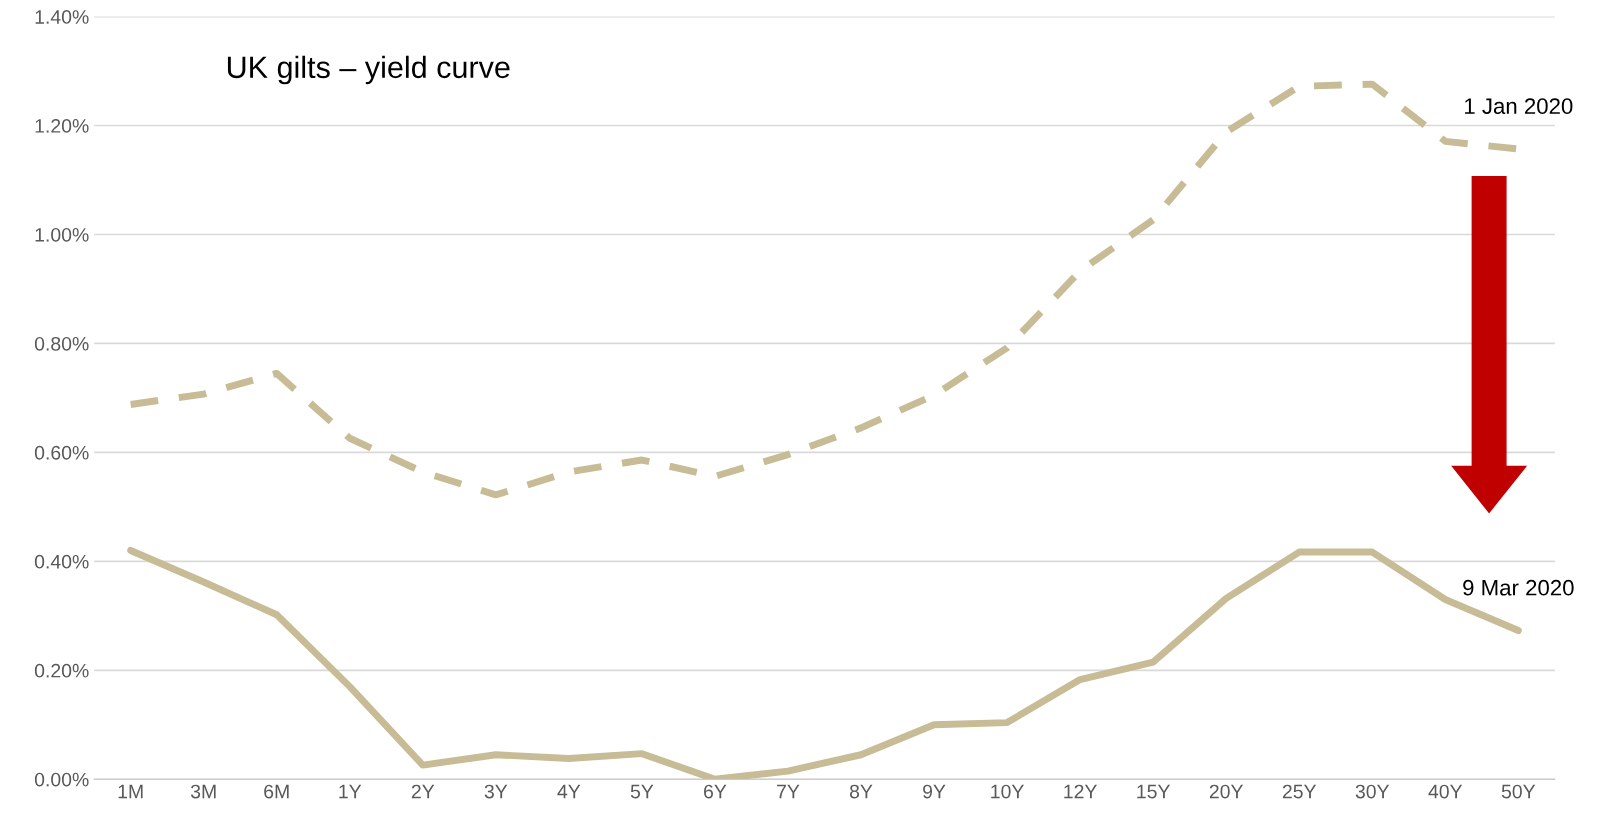  I want to click on x-tick-label: 4Y, so click(569, 791).